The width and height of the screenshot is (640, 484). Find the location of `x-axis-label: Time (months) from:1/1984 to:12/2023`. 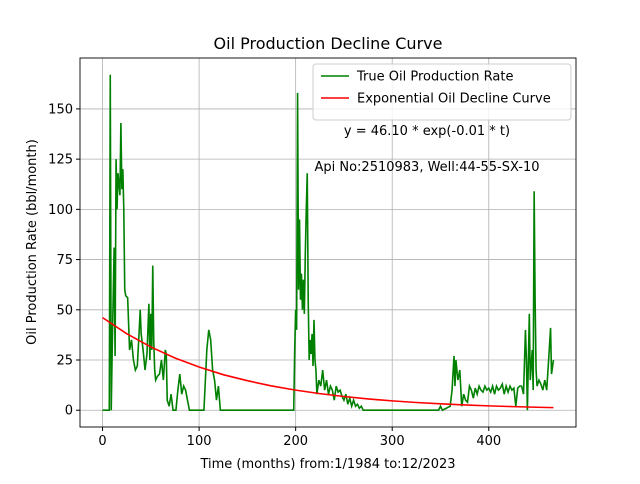

x-axis-label: Time (months) from:1/1984 to:12/2023 is located at coordinates (327, 464).